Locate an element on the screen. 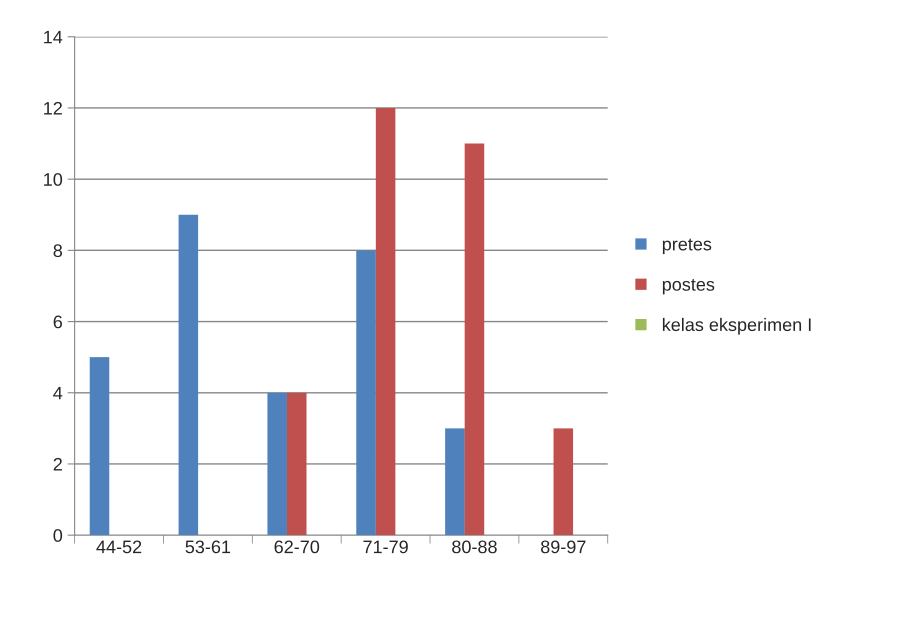  y-tick-label: 6 is located at coordinates (58, 321).